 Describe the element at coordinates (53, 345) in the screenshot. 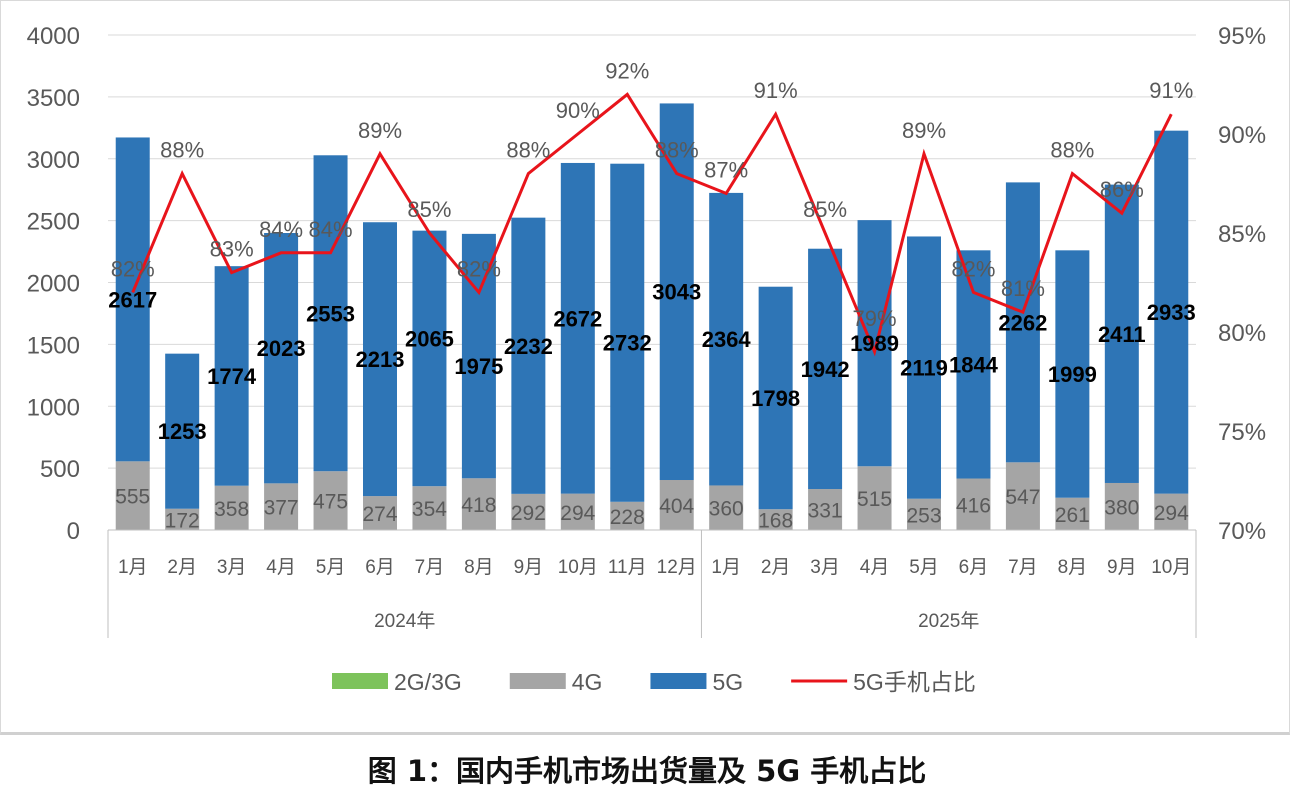

I see `y-tick-label: 1500` at that location.